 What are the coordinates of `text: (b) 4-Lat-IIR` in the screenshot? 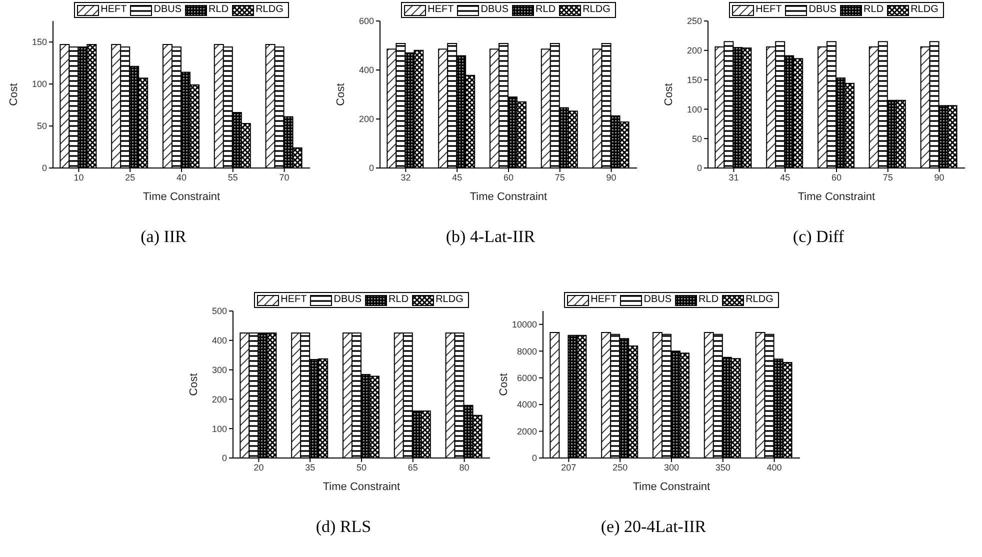 It's located at (490, 237).